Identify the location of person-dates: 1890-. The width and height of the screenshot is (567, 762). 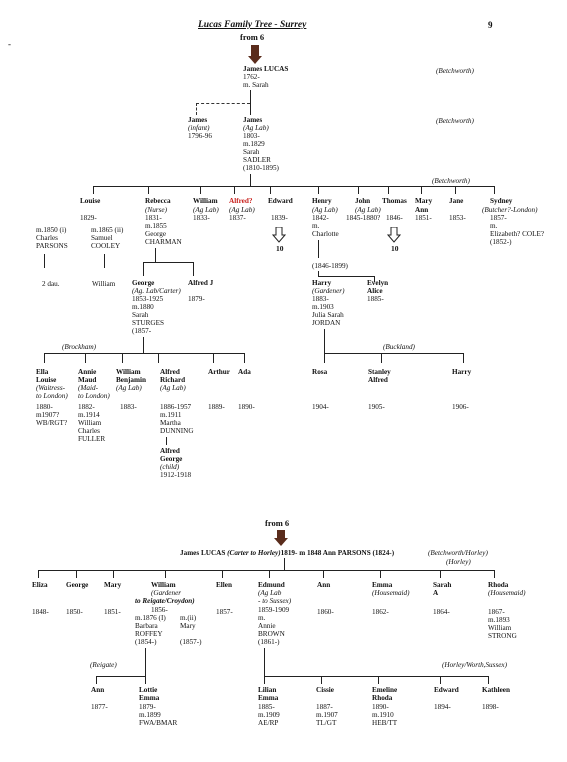
(246, 407).